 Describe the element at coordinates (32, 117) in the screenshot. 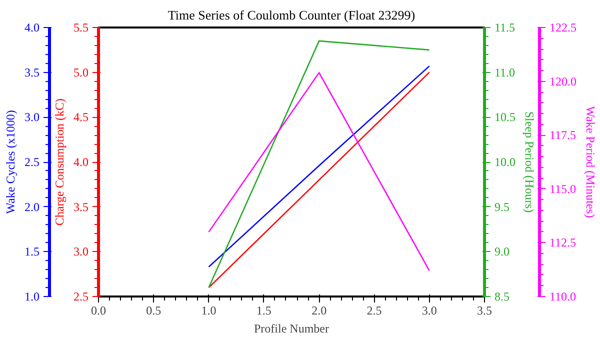

I see `y2-tick-label: 3.0` at that location.